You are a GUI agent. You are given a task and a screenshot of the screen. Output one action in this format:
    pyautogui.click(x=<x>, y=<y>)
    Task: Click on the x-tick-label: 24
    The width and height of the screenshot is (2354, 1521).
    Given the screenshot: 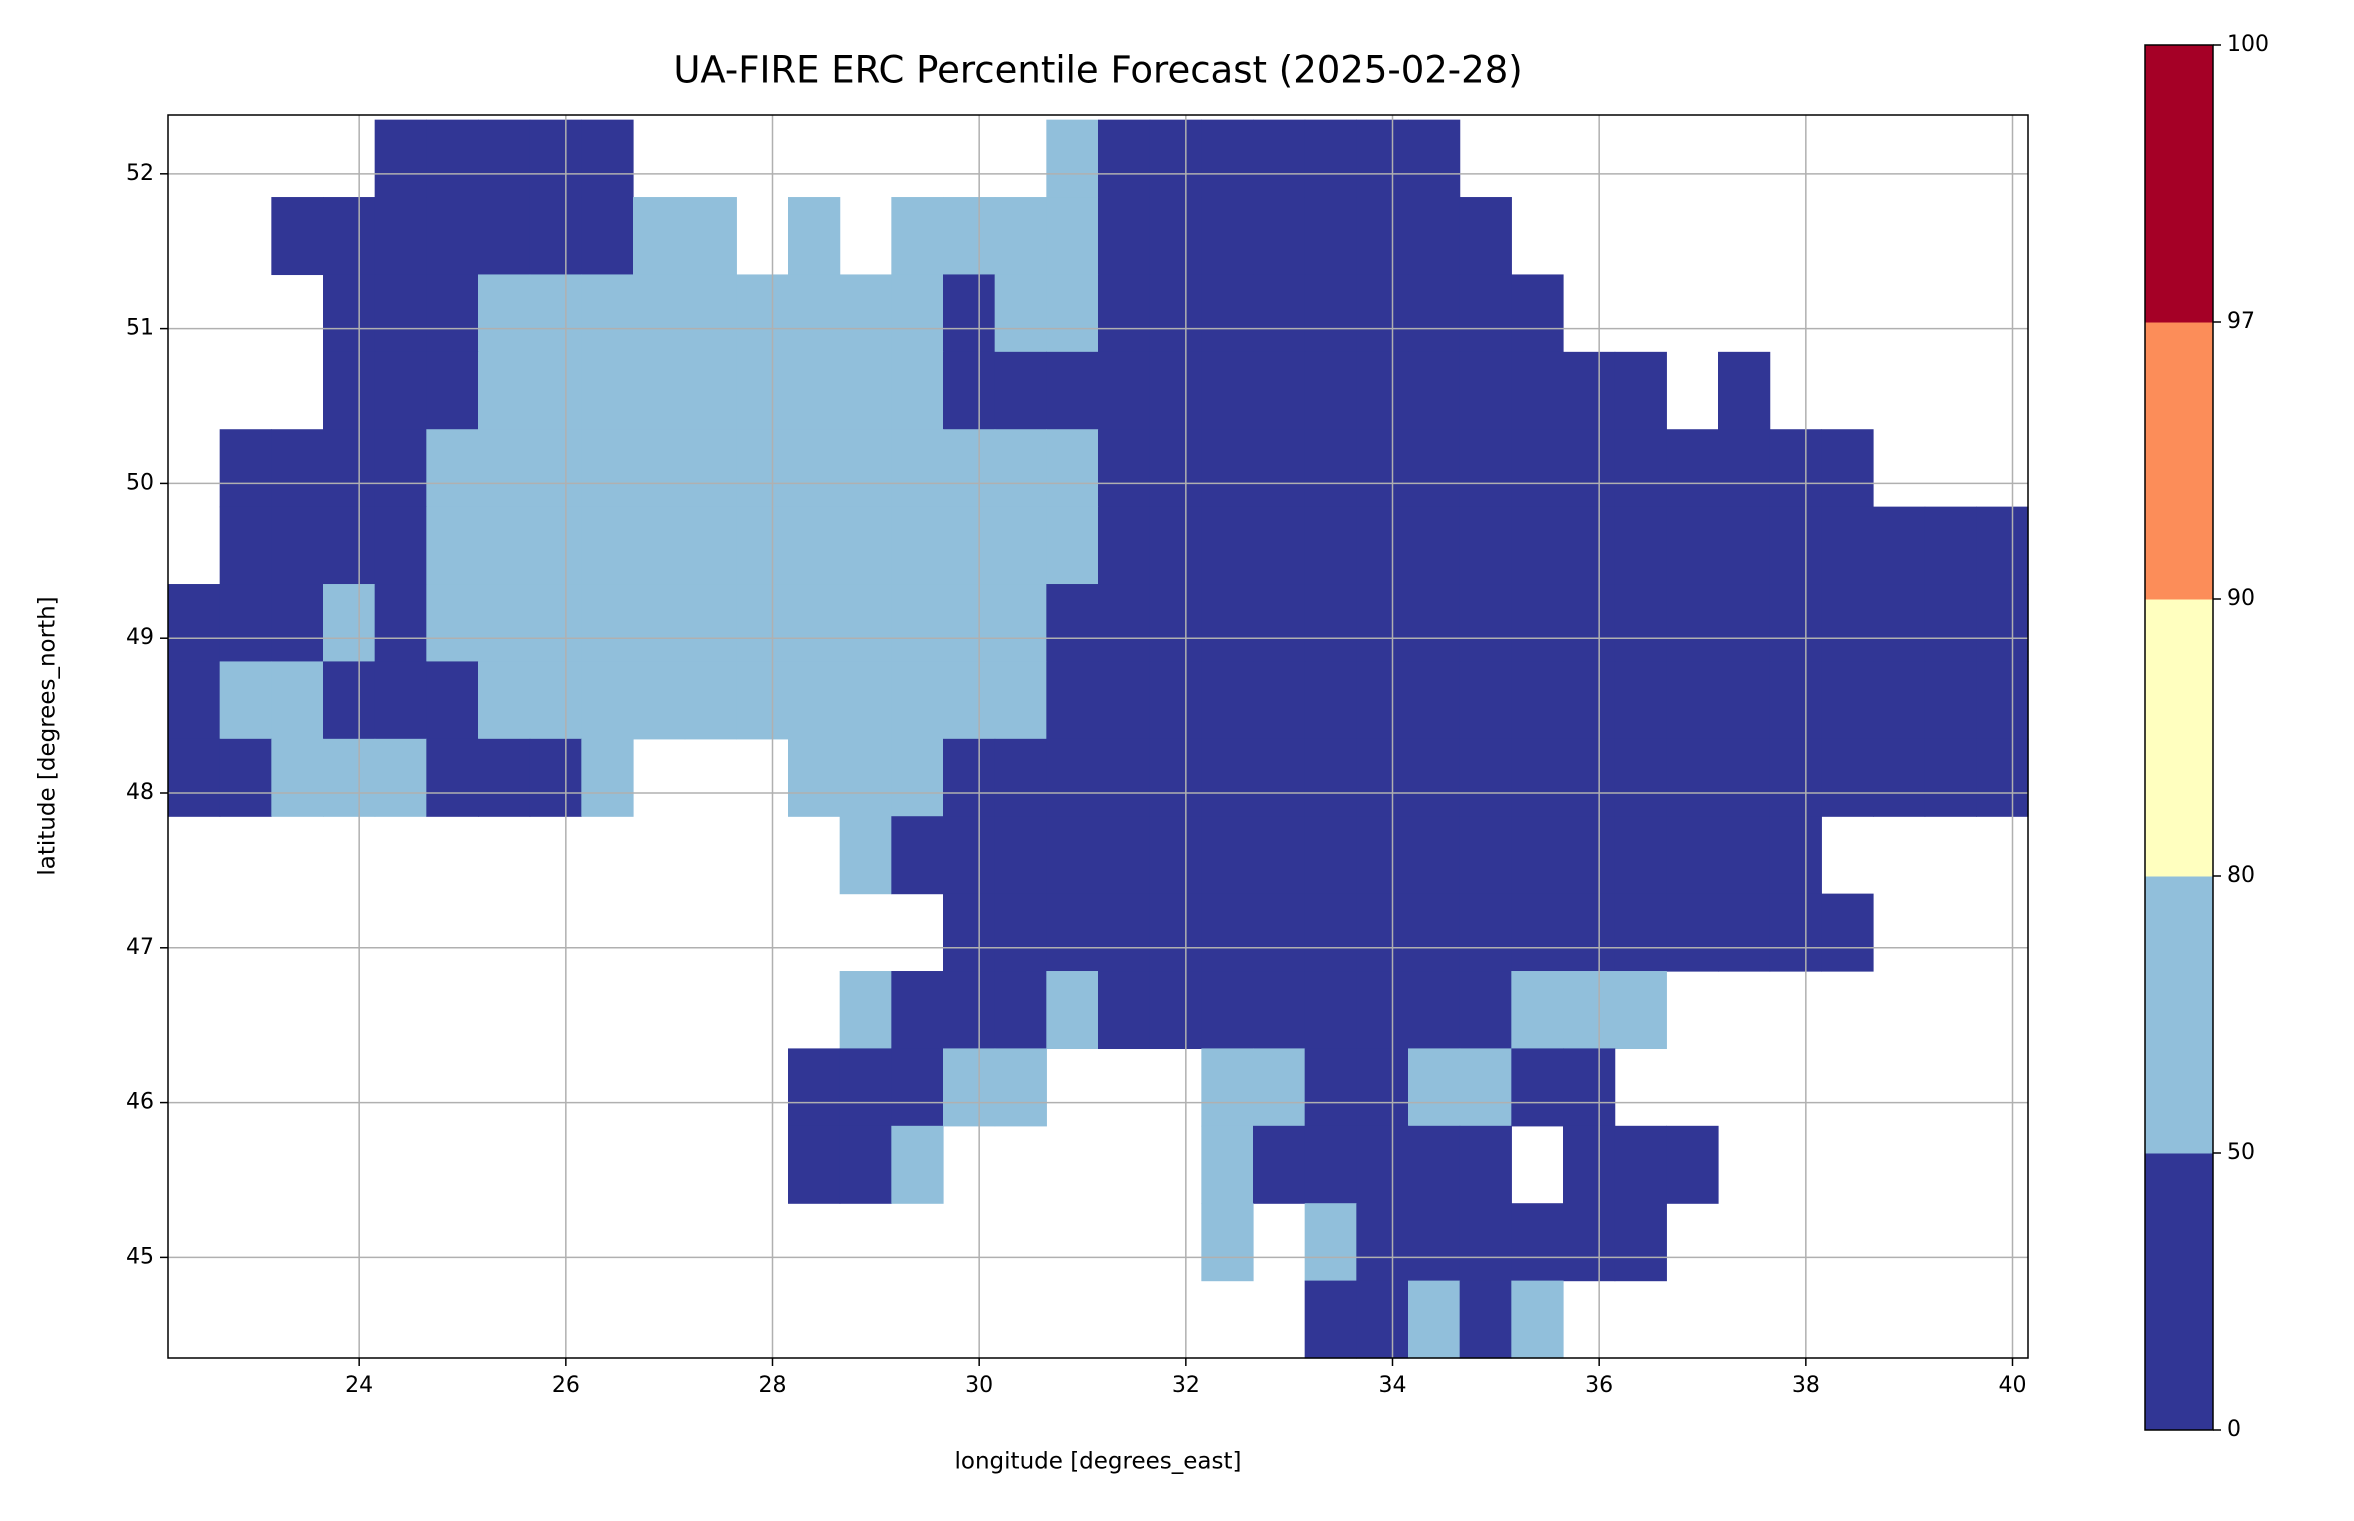 What is the action you would take?
    pyautogui.click(x=359, y=1385)
    